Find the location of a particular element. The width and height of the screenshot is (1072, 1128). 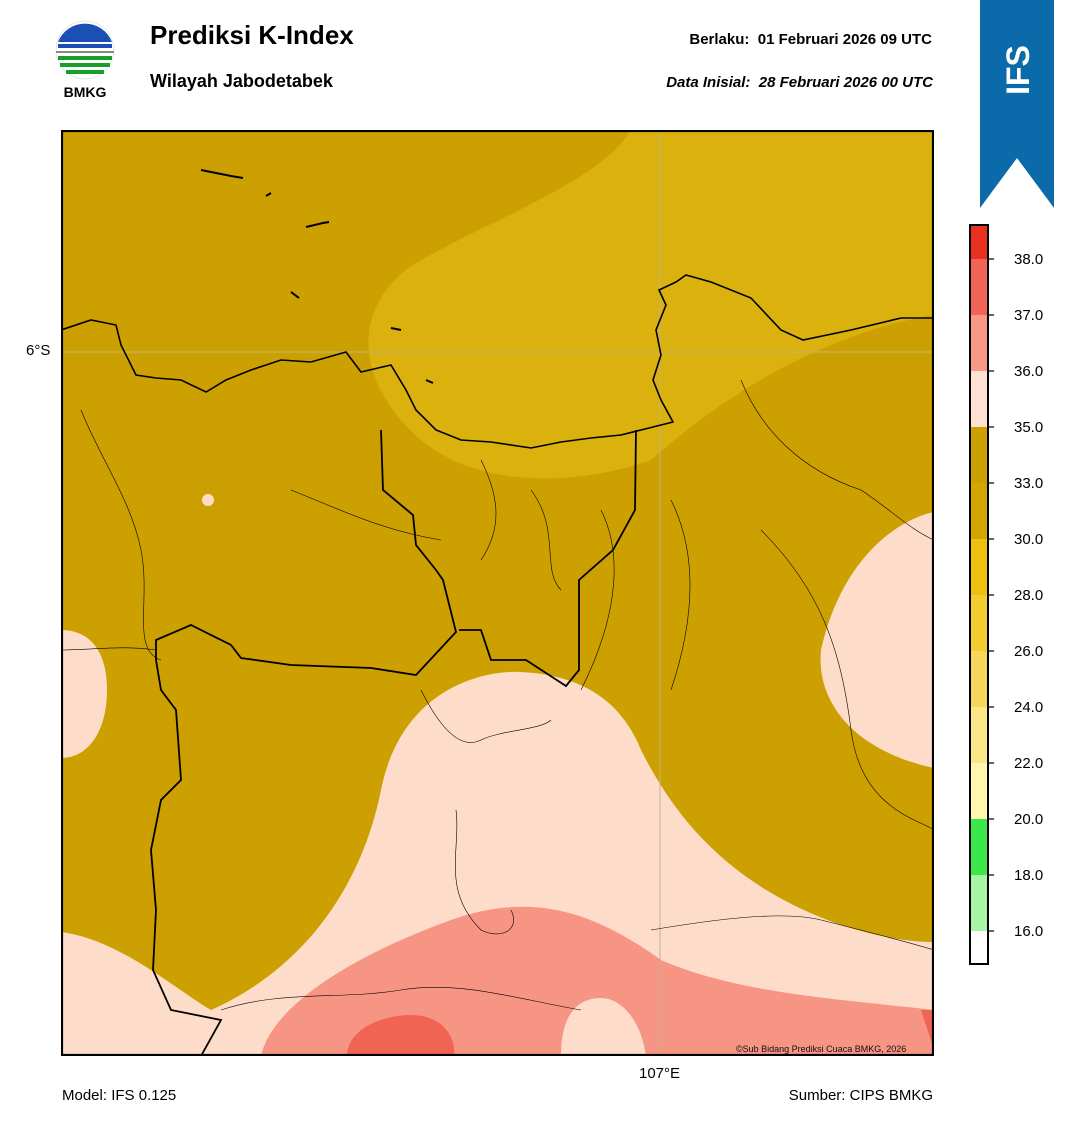

colorbar-tick-label: 30.0 is located at coordinates (1028, 539).